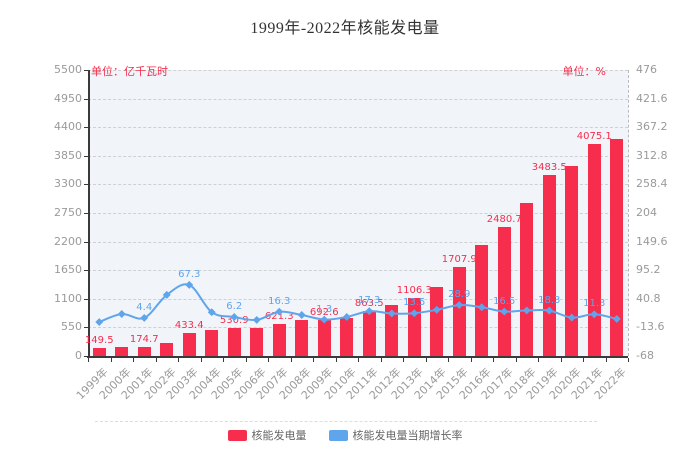 The width and height of the screenshot is (690, 454). Describe the element at coordinates (267, 435) in the screenshot. I see `legend-item-generation: 核能发电量` at that location.